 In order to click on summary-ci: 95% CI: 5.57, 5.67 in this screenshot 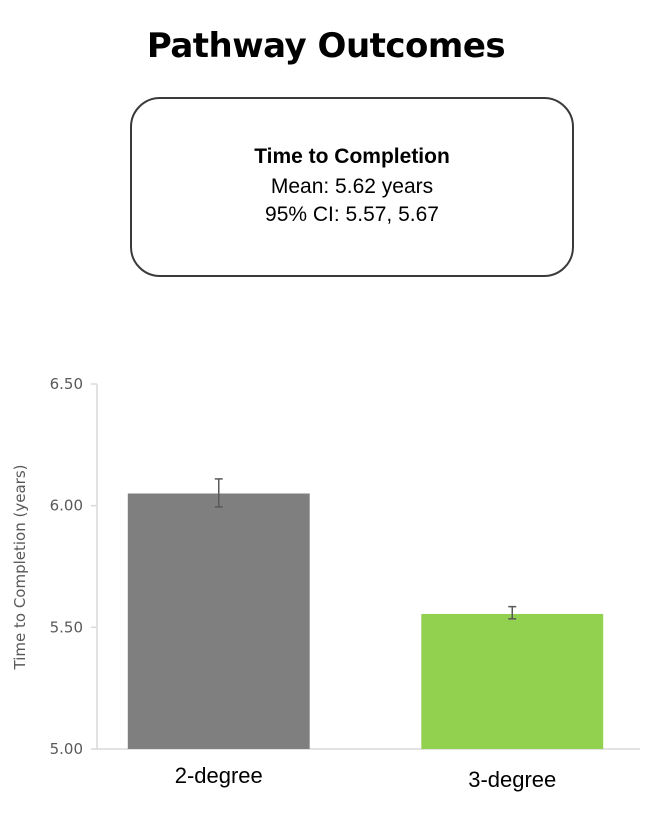, I will do `click(352, 214)`.